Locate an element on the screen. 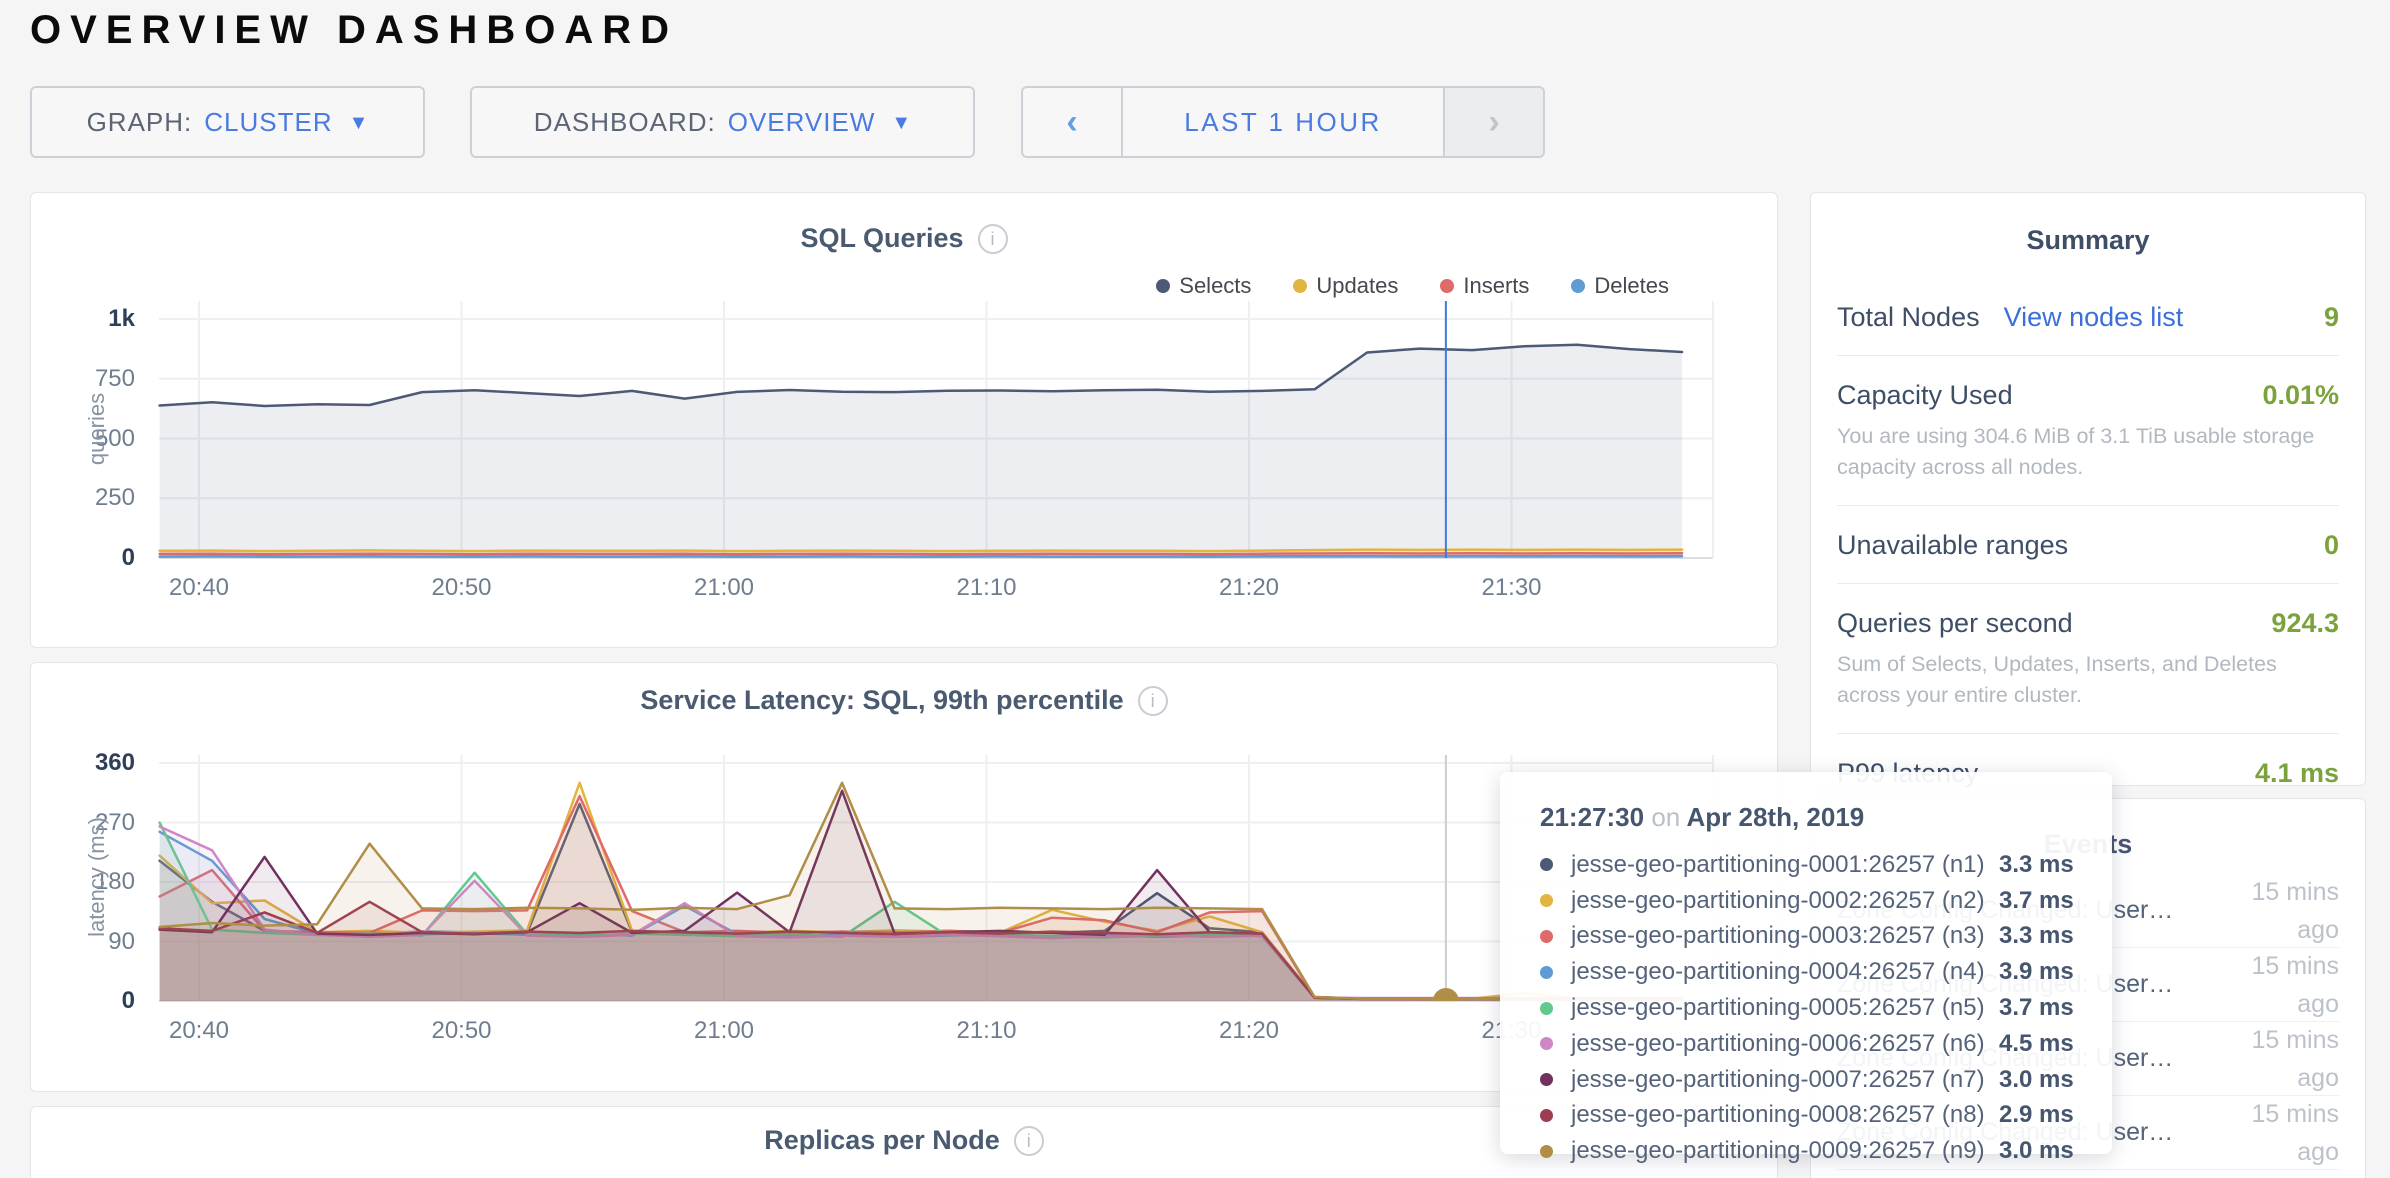 The image size is (2390, 1178). summary-heading: Summary is located at coordinates (2088, 240).